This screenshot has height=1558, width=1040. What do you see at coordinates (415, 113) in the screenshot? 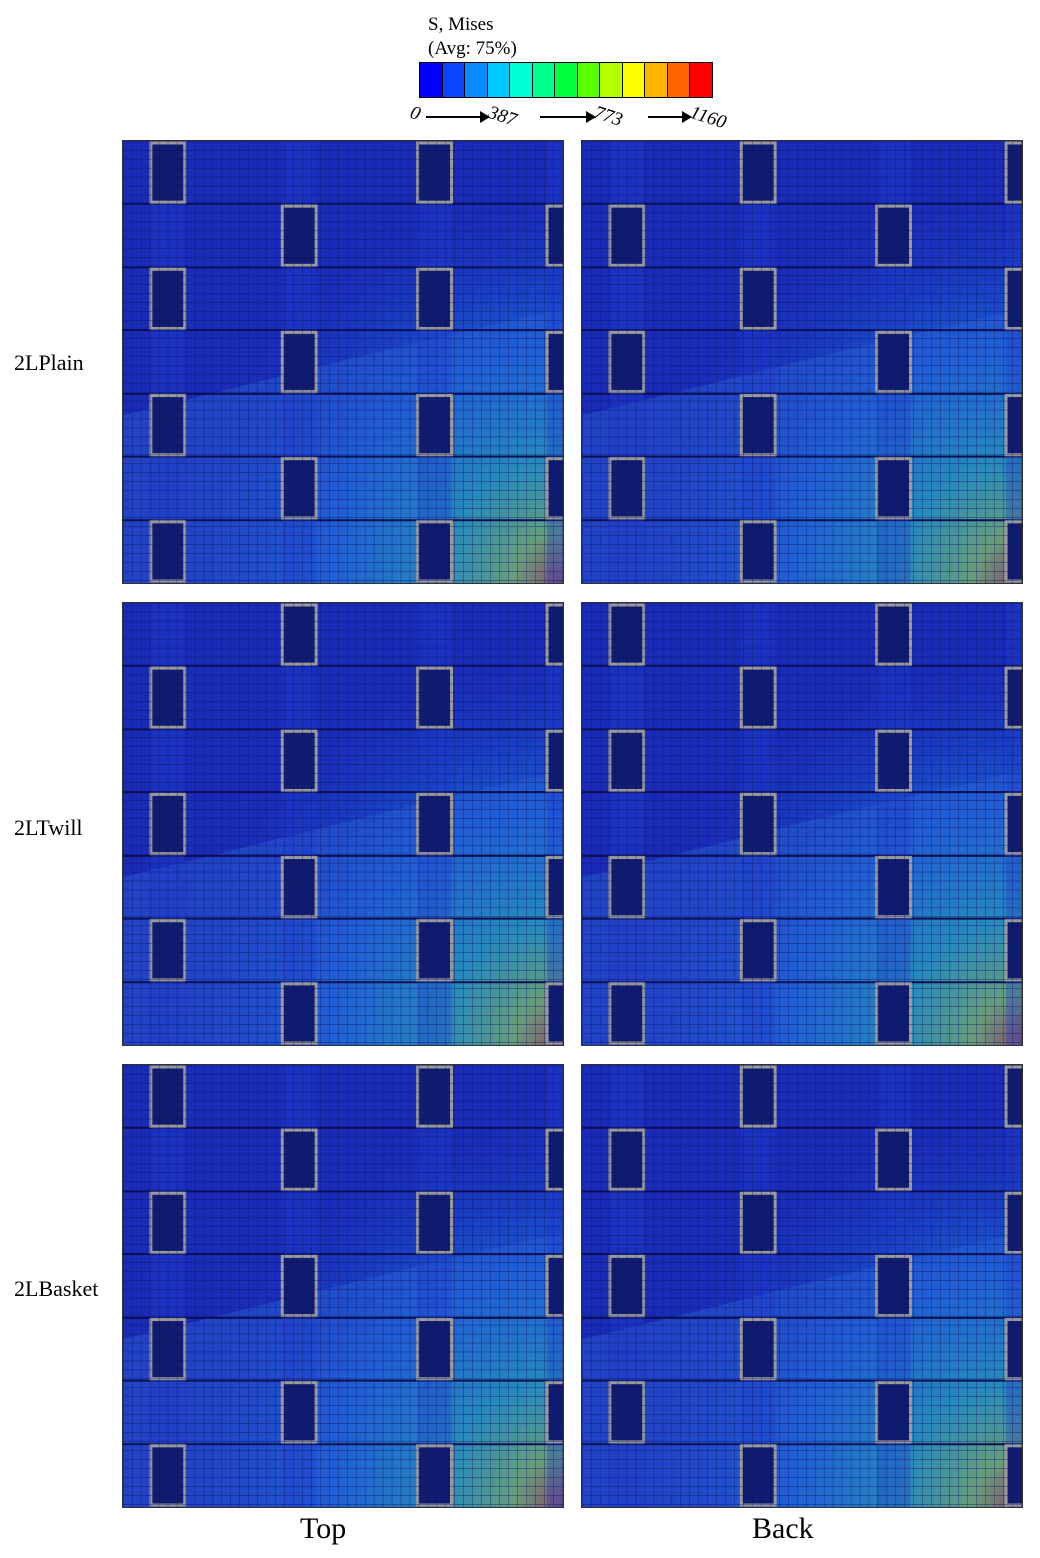
I see `tick-label-0: 0` at bounding box center [415, 113].